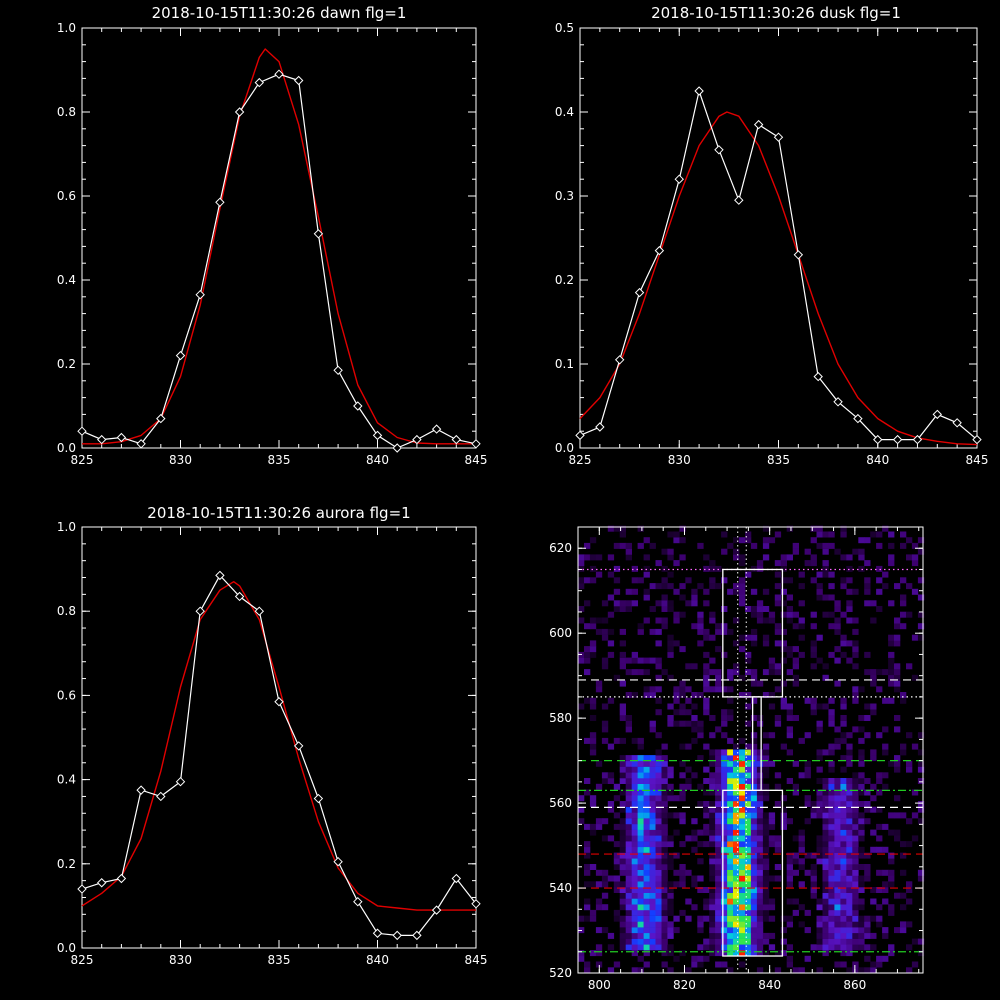 The width and height of the screenshot is (1000, 1000). What do you see at coordinates (560, 633) in the screenshot?
I see `y-tick-label: 600` at bounding box center [560, 633].